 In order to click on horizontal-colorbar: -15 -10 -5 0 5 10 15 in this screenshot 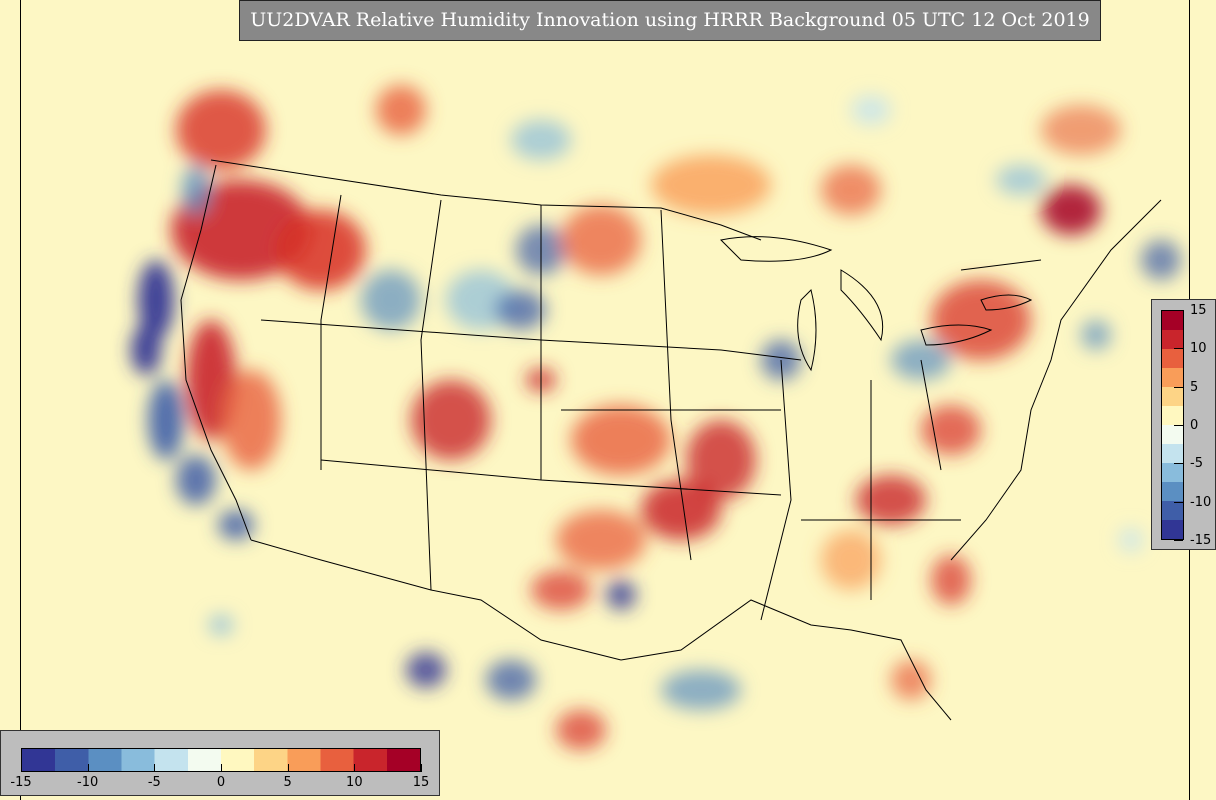, I will do `click(220, 763)`.